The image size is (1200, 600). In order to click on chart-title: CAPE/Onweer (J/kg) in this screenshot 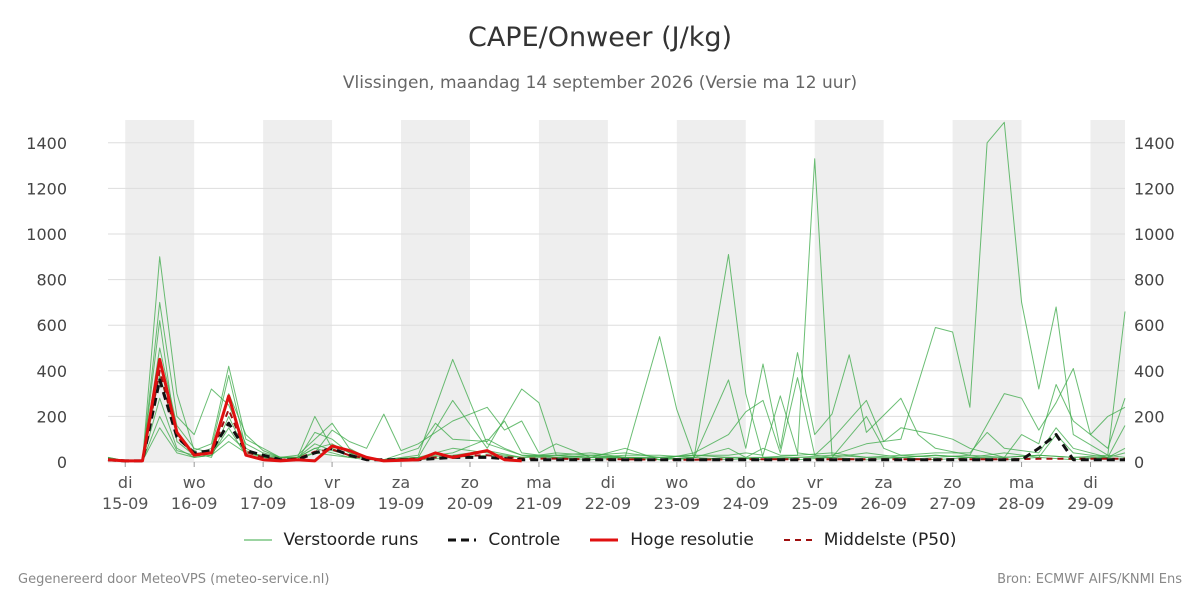, I will do `click(599, 37)`.